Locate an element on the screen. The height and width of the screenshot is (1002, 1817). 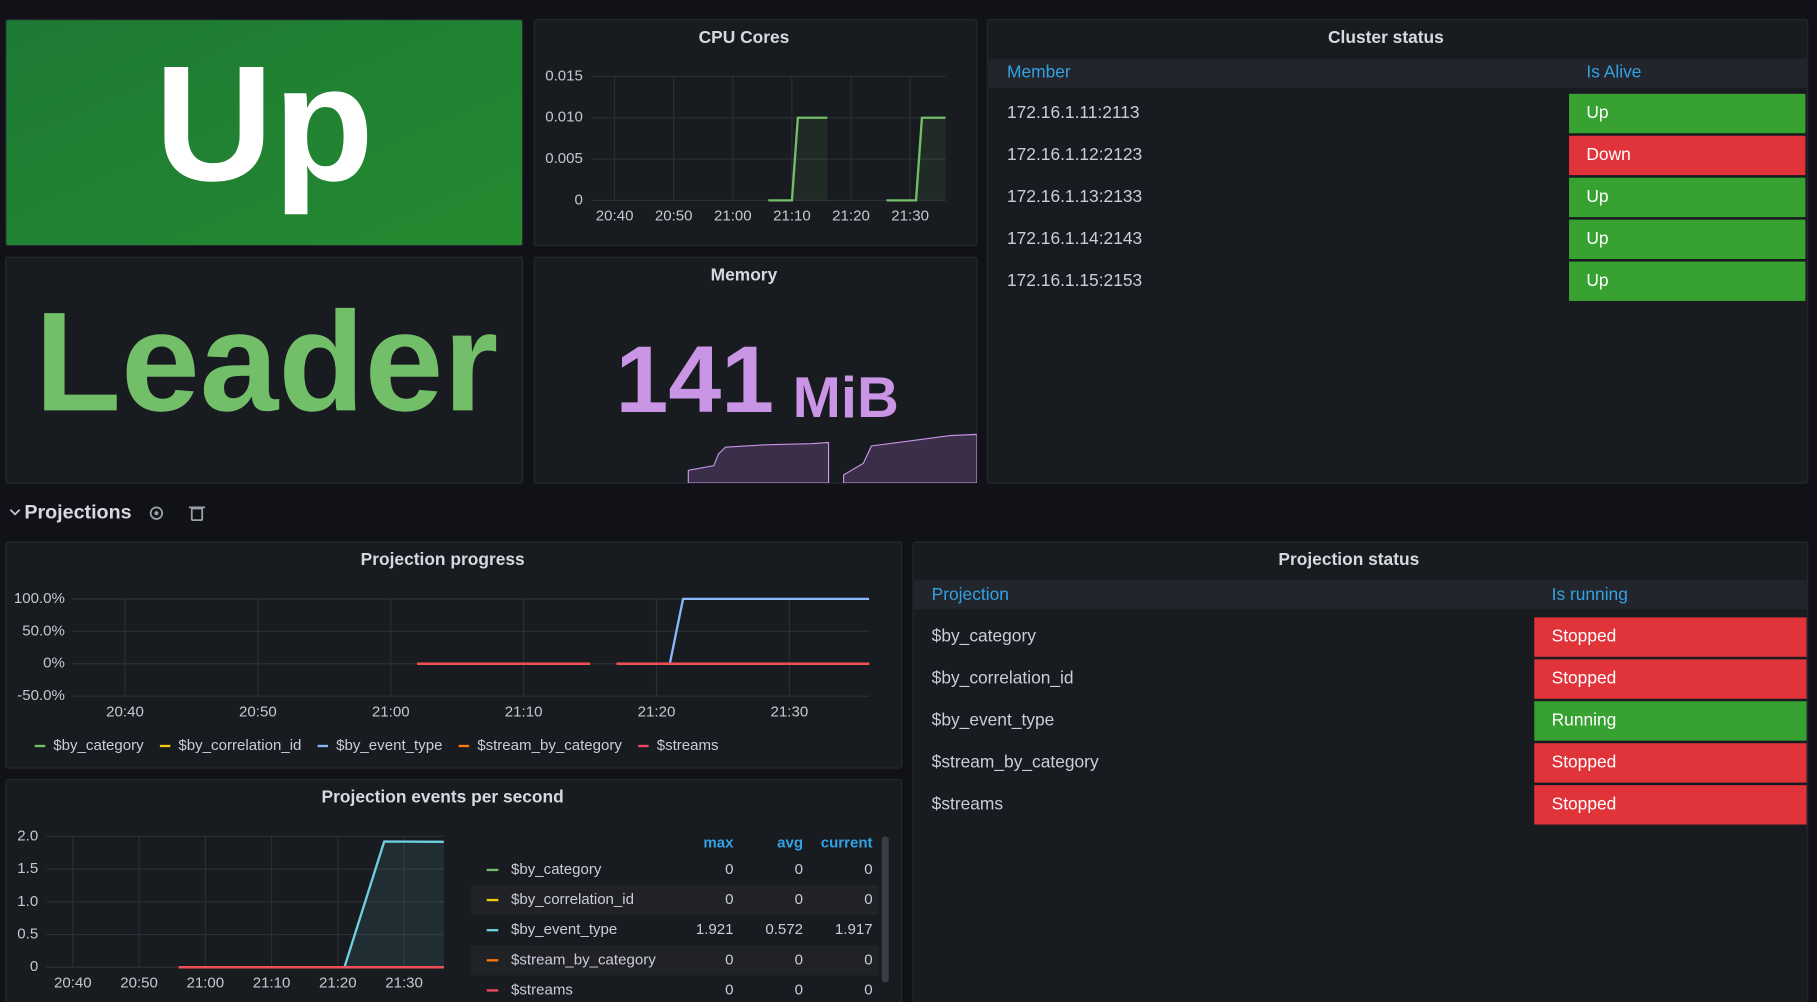
column-header: Is Alive is located at coordinates (1613, 72).